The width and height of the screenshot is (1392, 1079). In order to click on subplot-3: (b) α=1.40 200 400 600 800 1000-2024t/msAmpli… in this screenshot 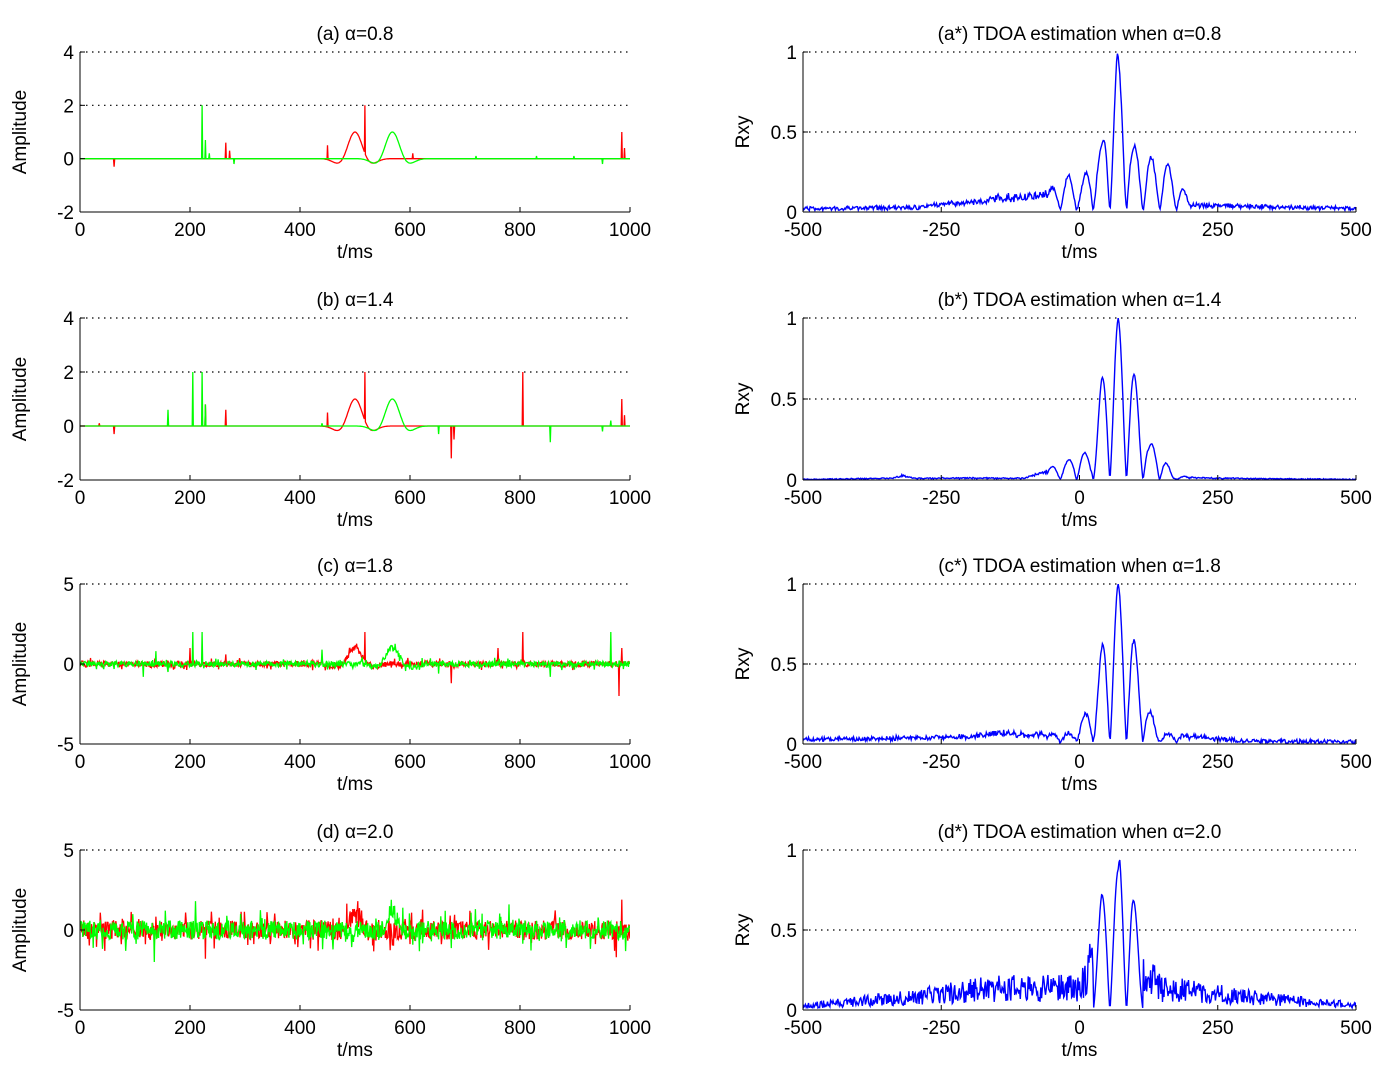, I will do `click(330, 410)`.